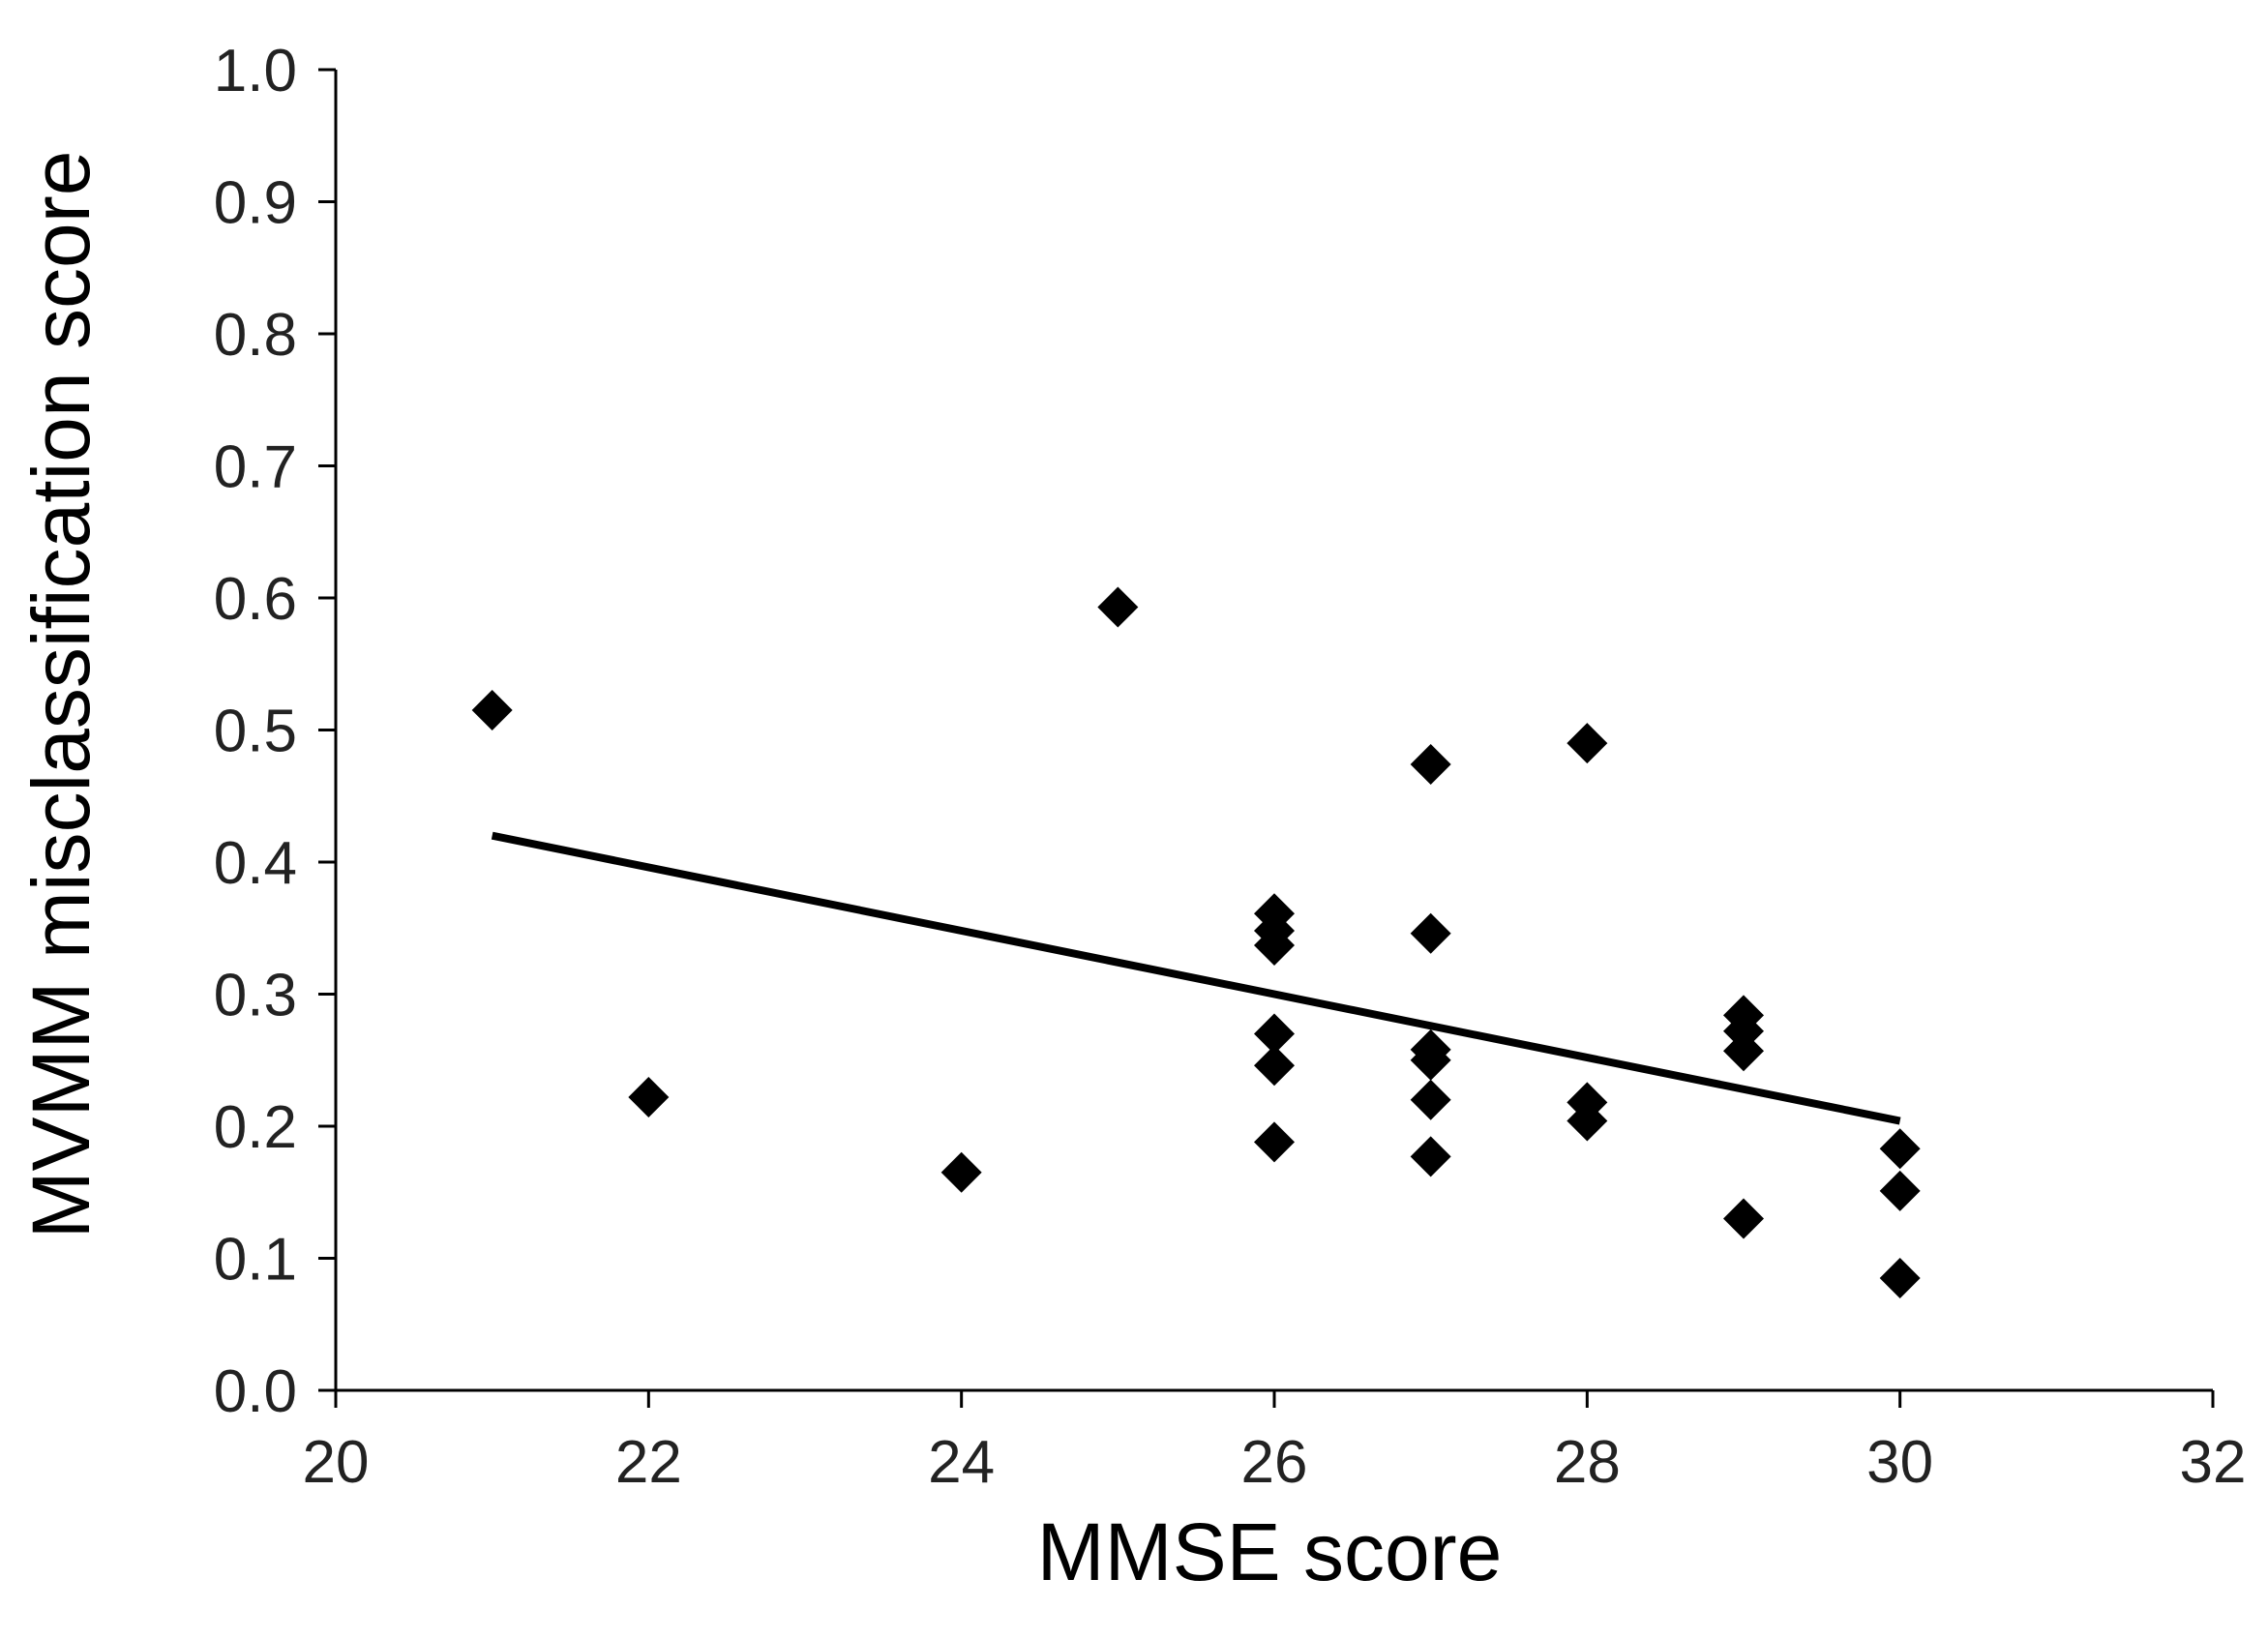 The width and height of the screenshot is (2268, 1639). Describe the element at coordinates (255, 204) in the screenshot. I see `y-tick-label: 0.9` at that location.